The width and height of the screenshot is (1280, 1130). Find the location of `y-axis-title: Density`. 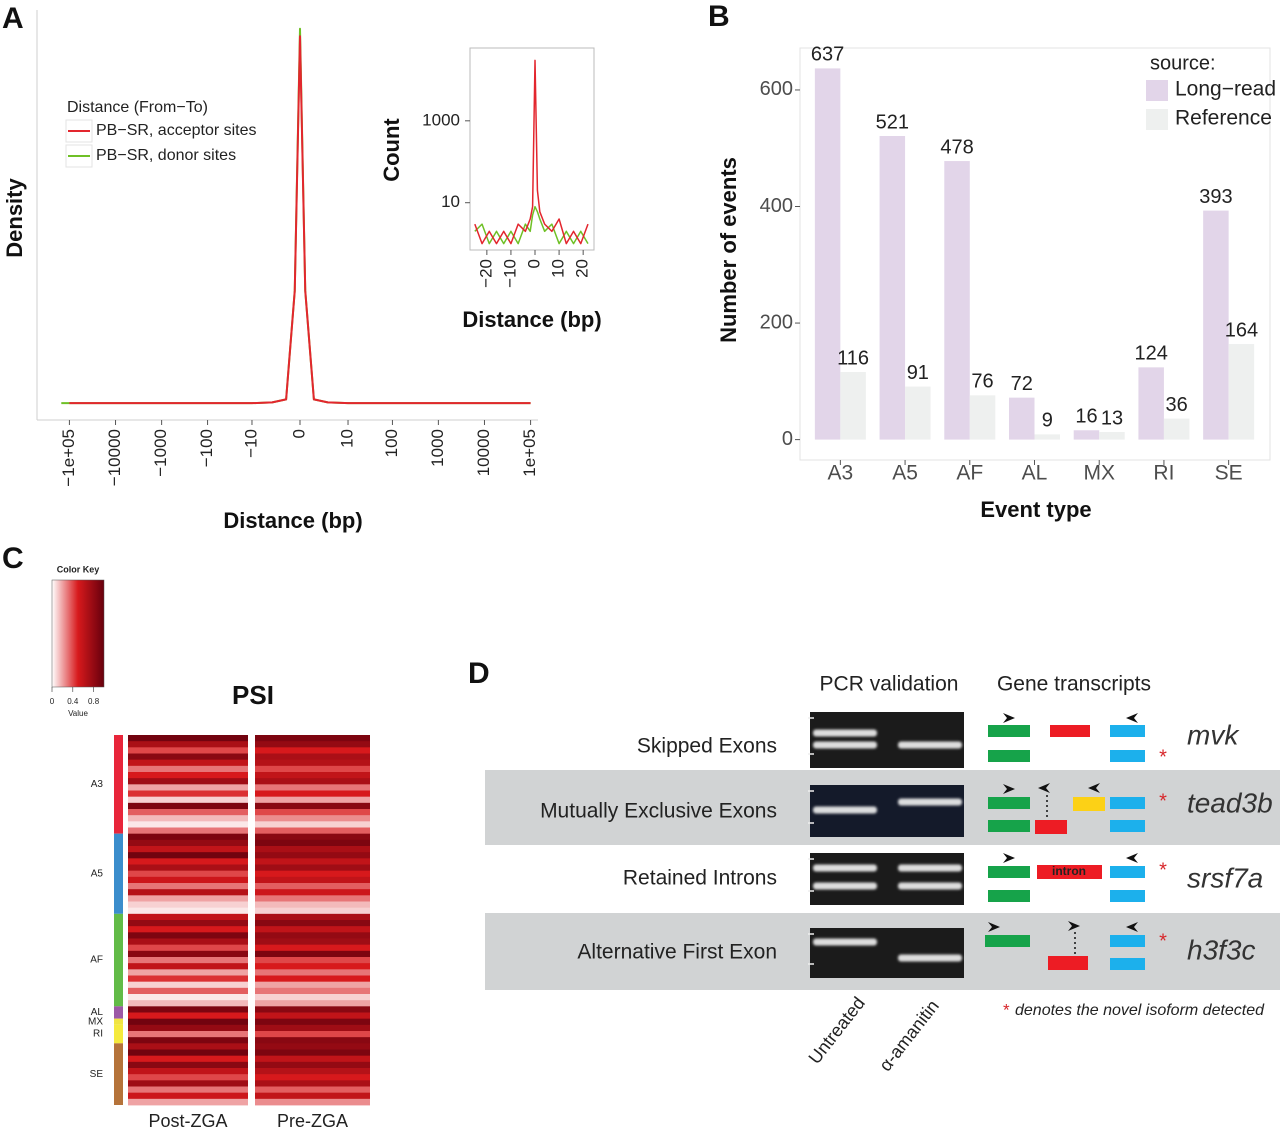

y-axis-title: Density is located at coordinates (14, 218).